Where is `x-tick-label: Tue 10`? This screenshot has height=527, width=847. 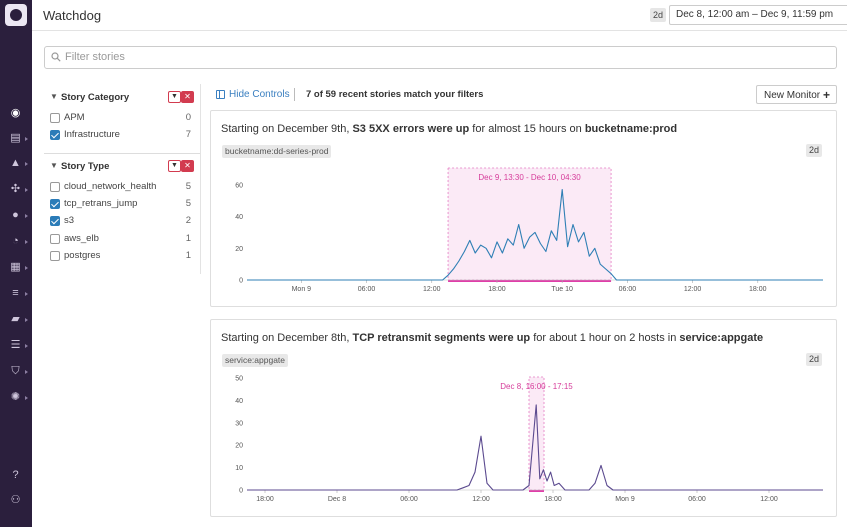
x-tick-label: Tue 10 is located at coordinates (562, 289).